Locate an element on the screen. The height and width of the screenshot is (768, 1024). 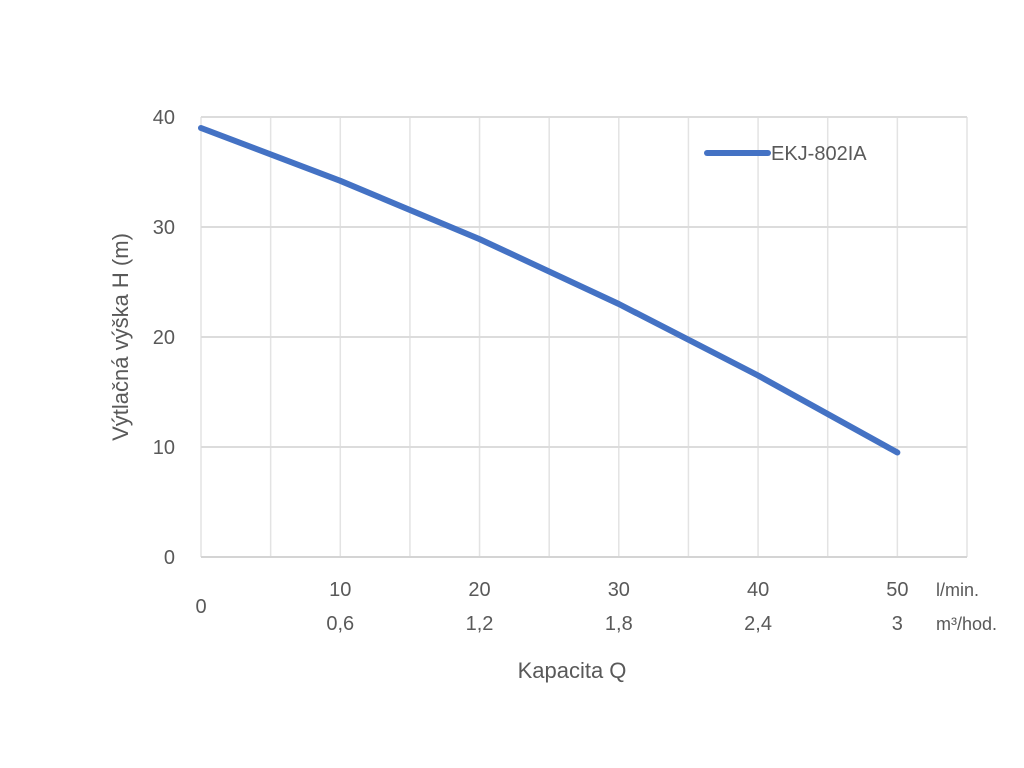
x-tick-label-secondary: 1,2 is located at coordinates (480, 624).